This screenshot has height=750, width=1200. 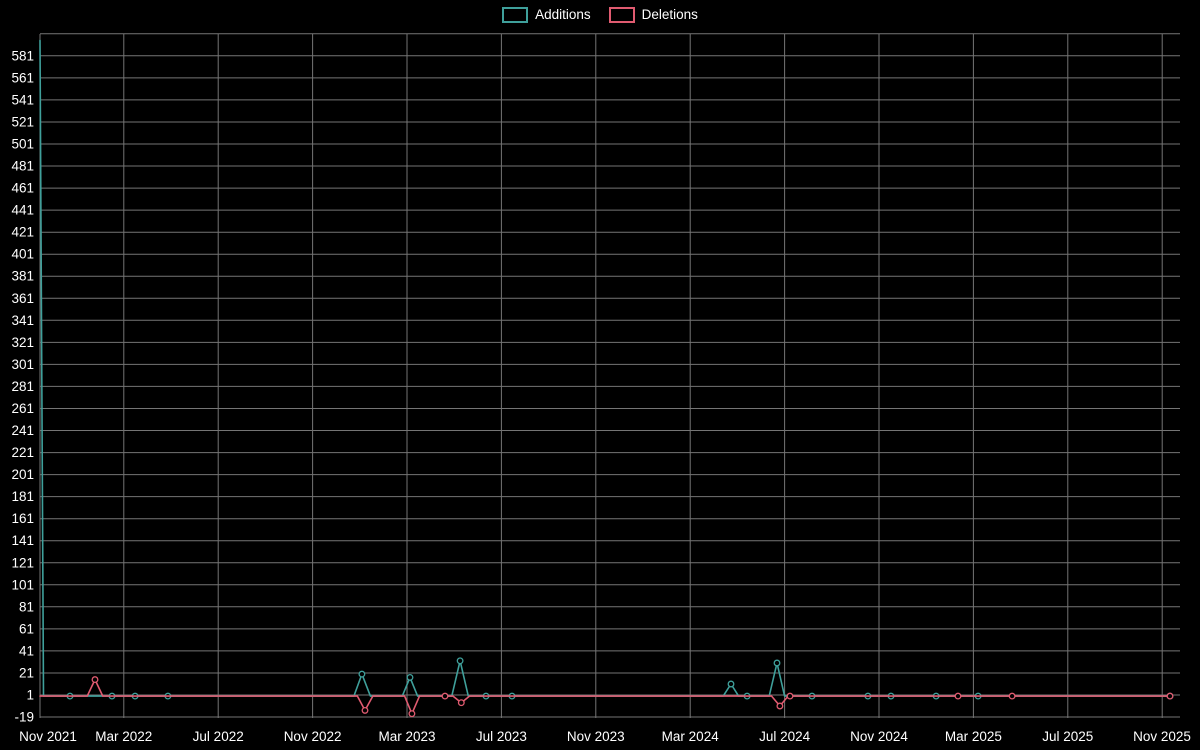 What do you see at coordinates (22, 232) in the screenshot?
I see `y-axis-label: 421` at bounding box center [22, 232].